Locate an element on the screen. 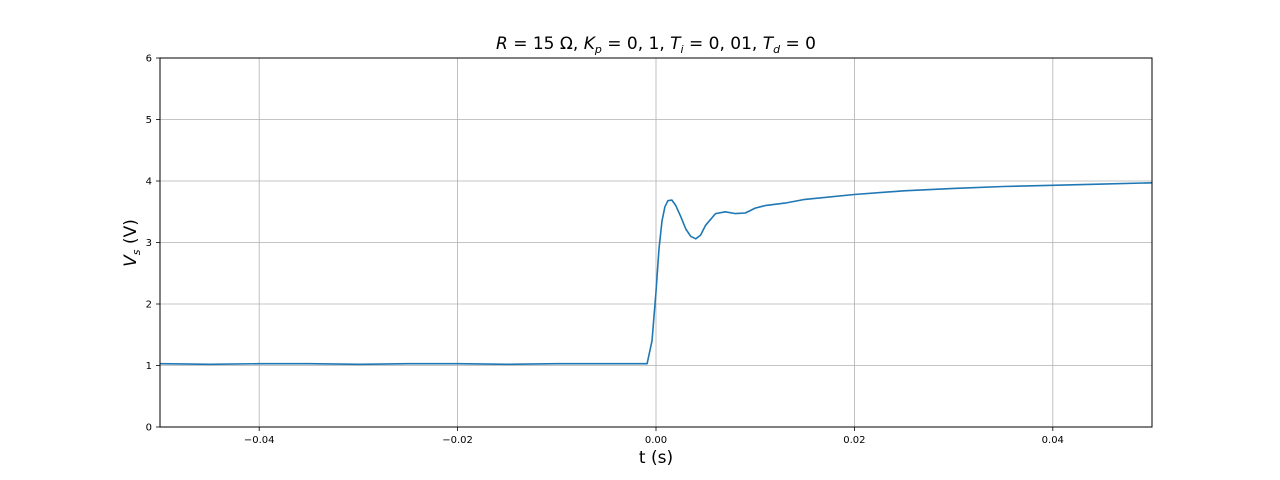 This screenshot has height=480, width=1280. title-r-value: = 15 Ω, is located at coordinates (546, 44).